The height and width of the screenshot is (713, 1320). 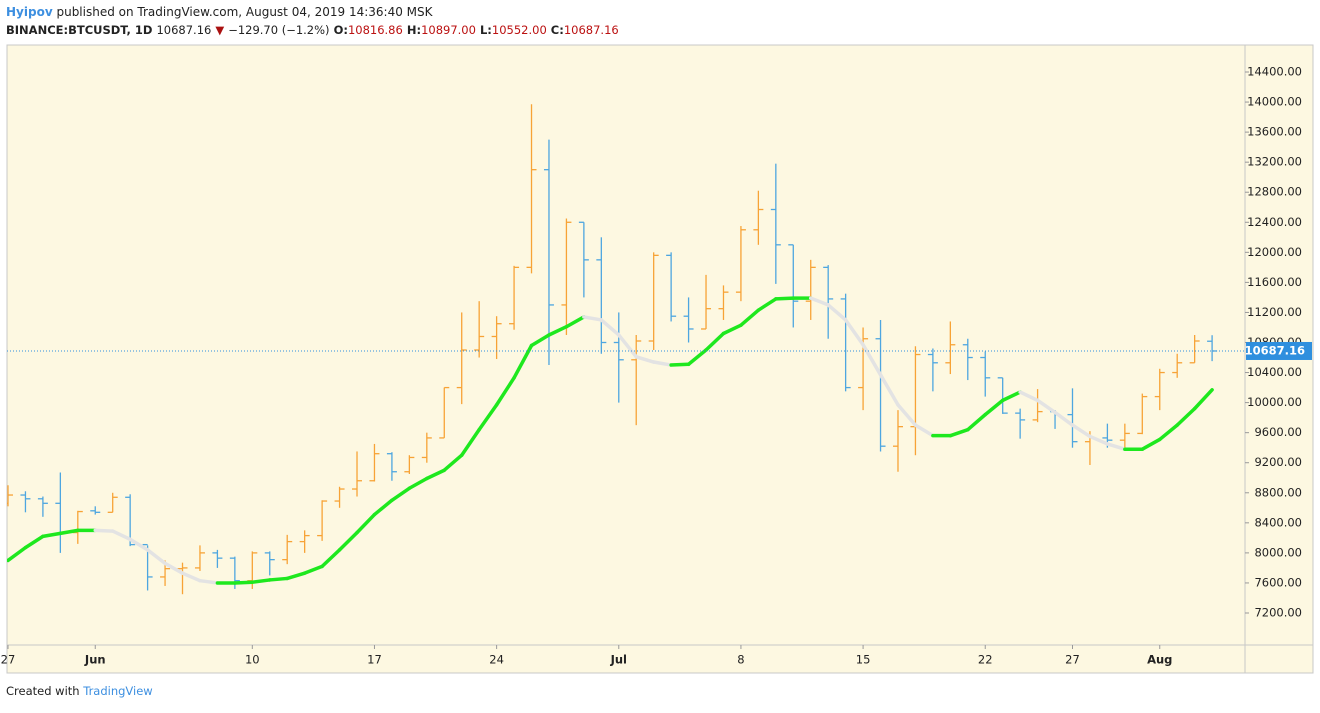 What do you see at coordinates (1278, 462) in the screenshot?
I see `y-tick-label: 9200.00` at bounding box center [1278, 462].